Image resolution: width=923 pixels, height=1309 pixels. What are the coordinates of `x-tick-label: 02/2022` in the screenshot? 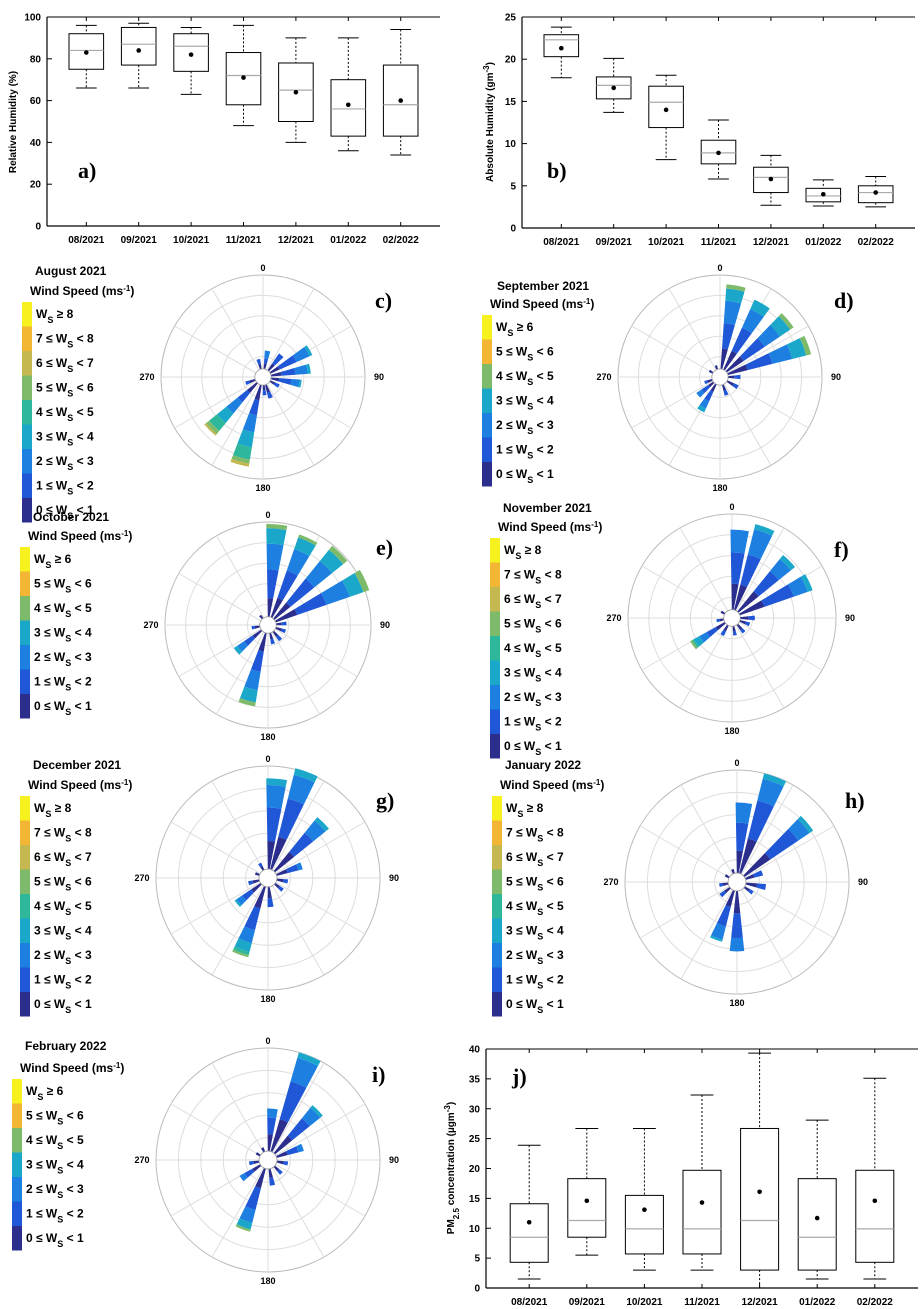 It's located at (876, 242).